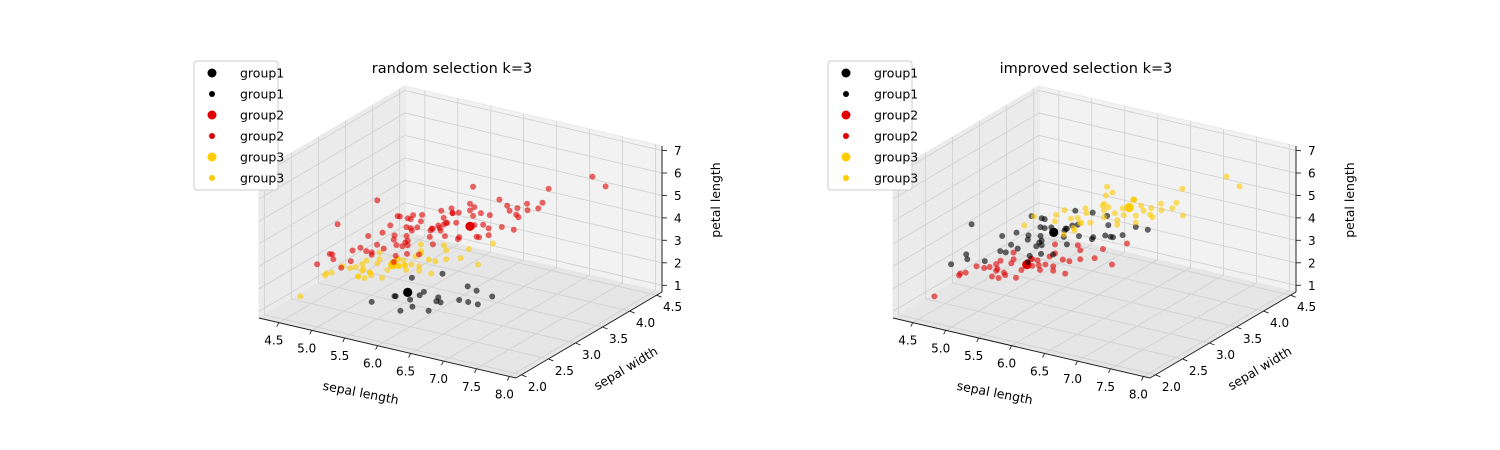 The width and height of the screenshot is (1500, 450). Describe the element at coordinates (1312, 241) in the screenshot. I see `z-tick-label: 3` at that location.